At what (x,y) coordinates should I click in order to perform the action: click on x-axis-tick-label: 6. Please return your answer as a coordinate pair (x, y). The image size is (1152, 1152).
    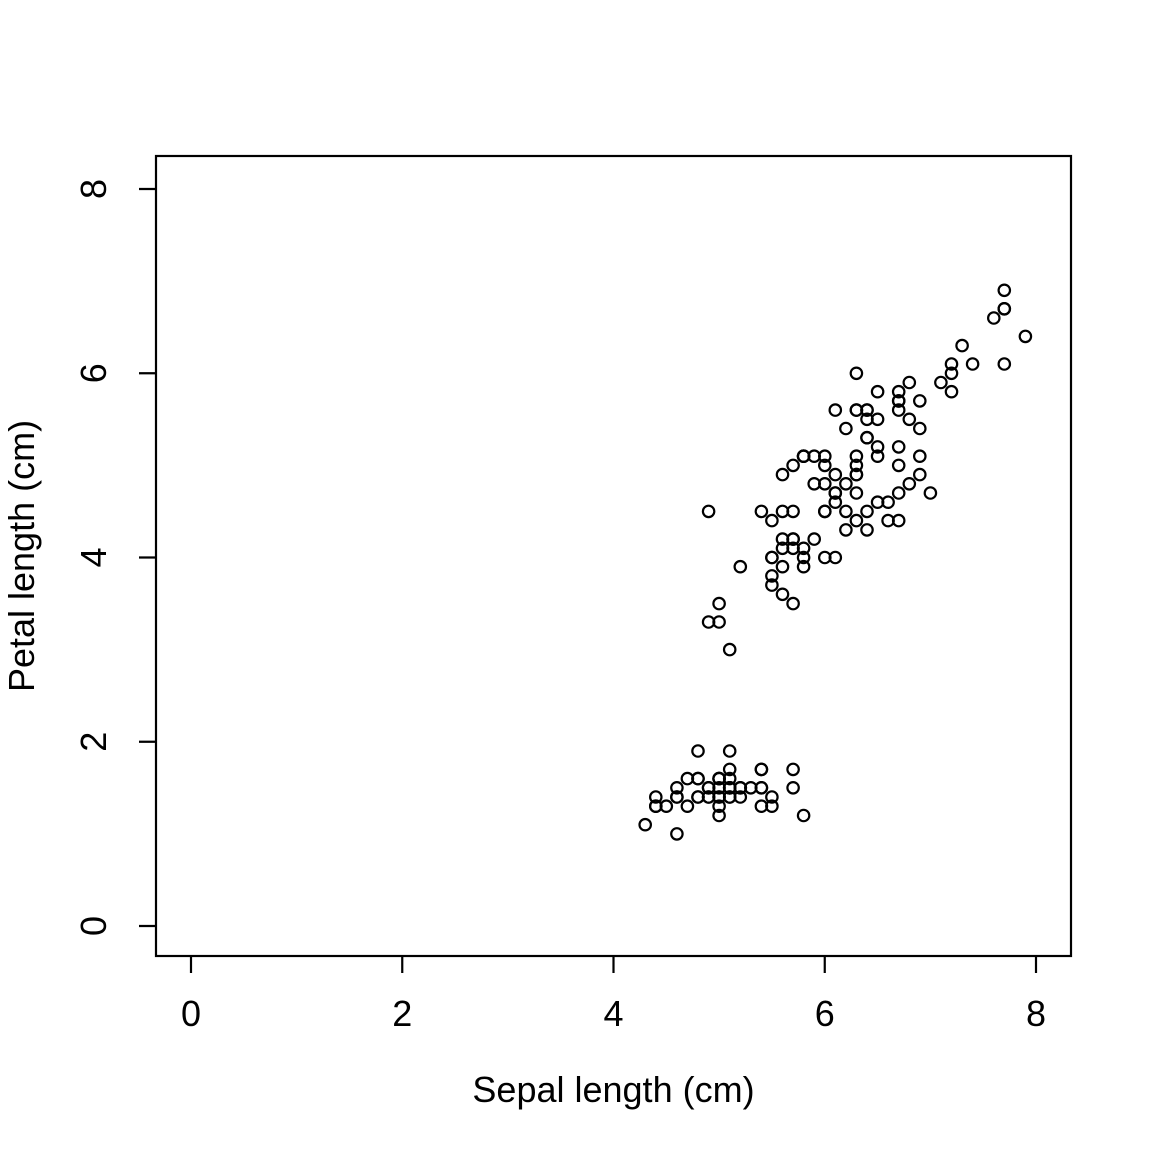
    Looking at the image, I should click on (825, 1013).